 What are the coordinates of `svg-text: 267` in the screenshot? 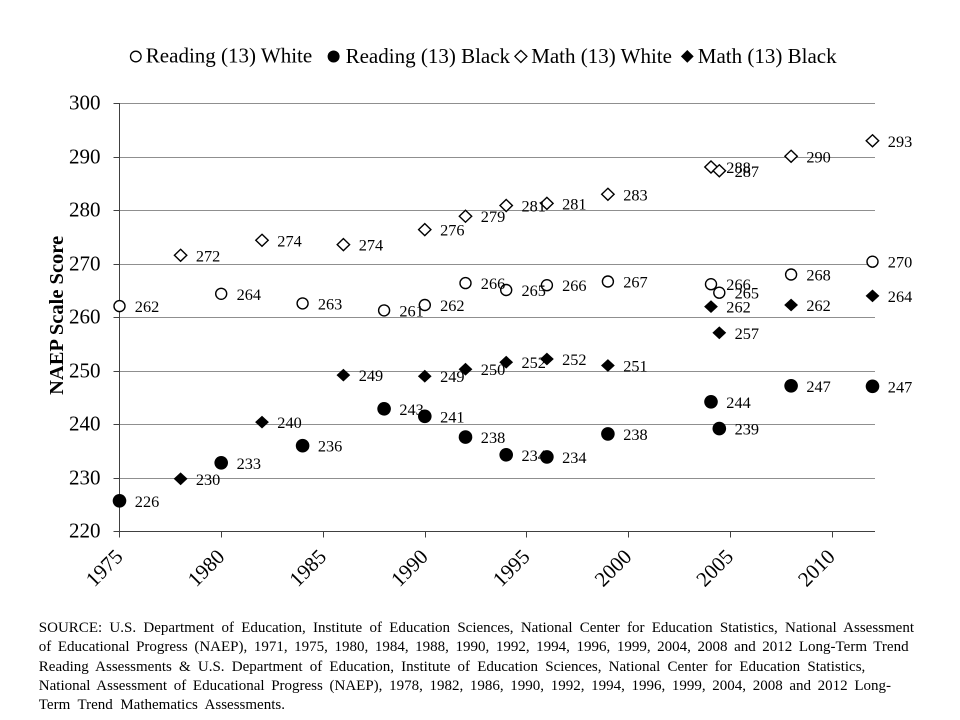 It's located at (635, 282).